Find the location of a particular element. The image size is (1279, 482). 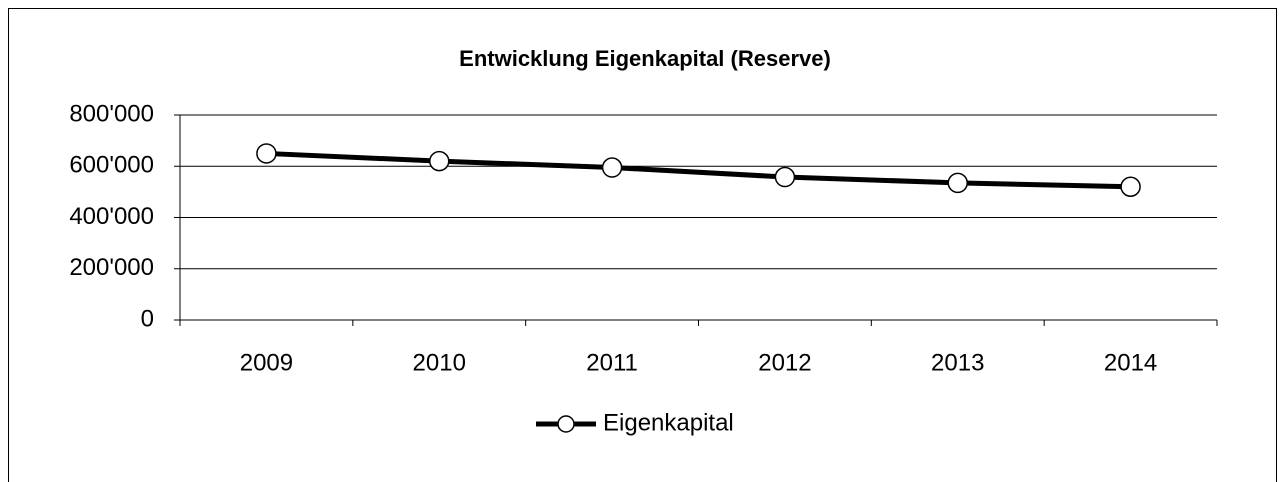

data-line is located at coordinates (698, 170).